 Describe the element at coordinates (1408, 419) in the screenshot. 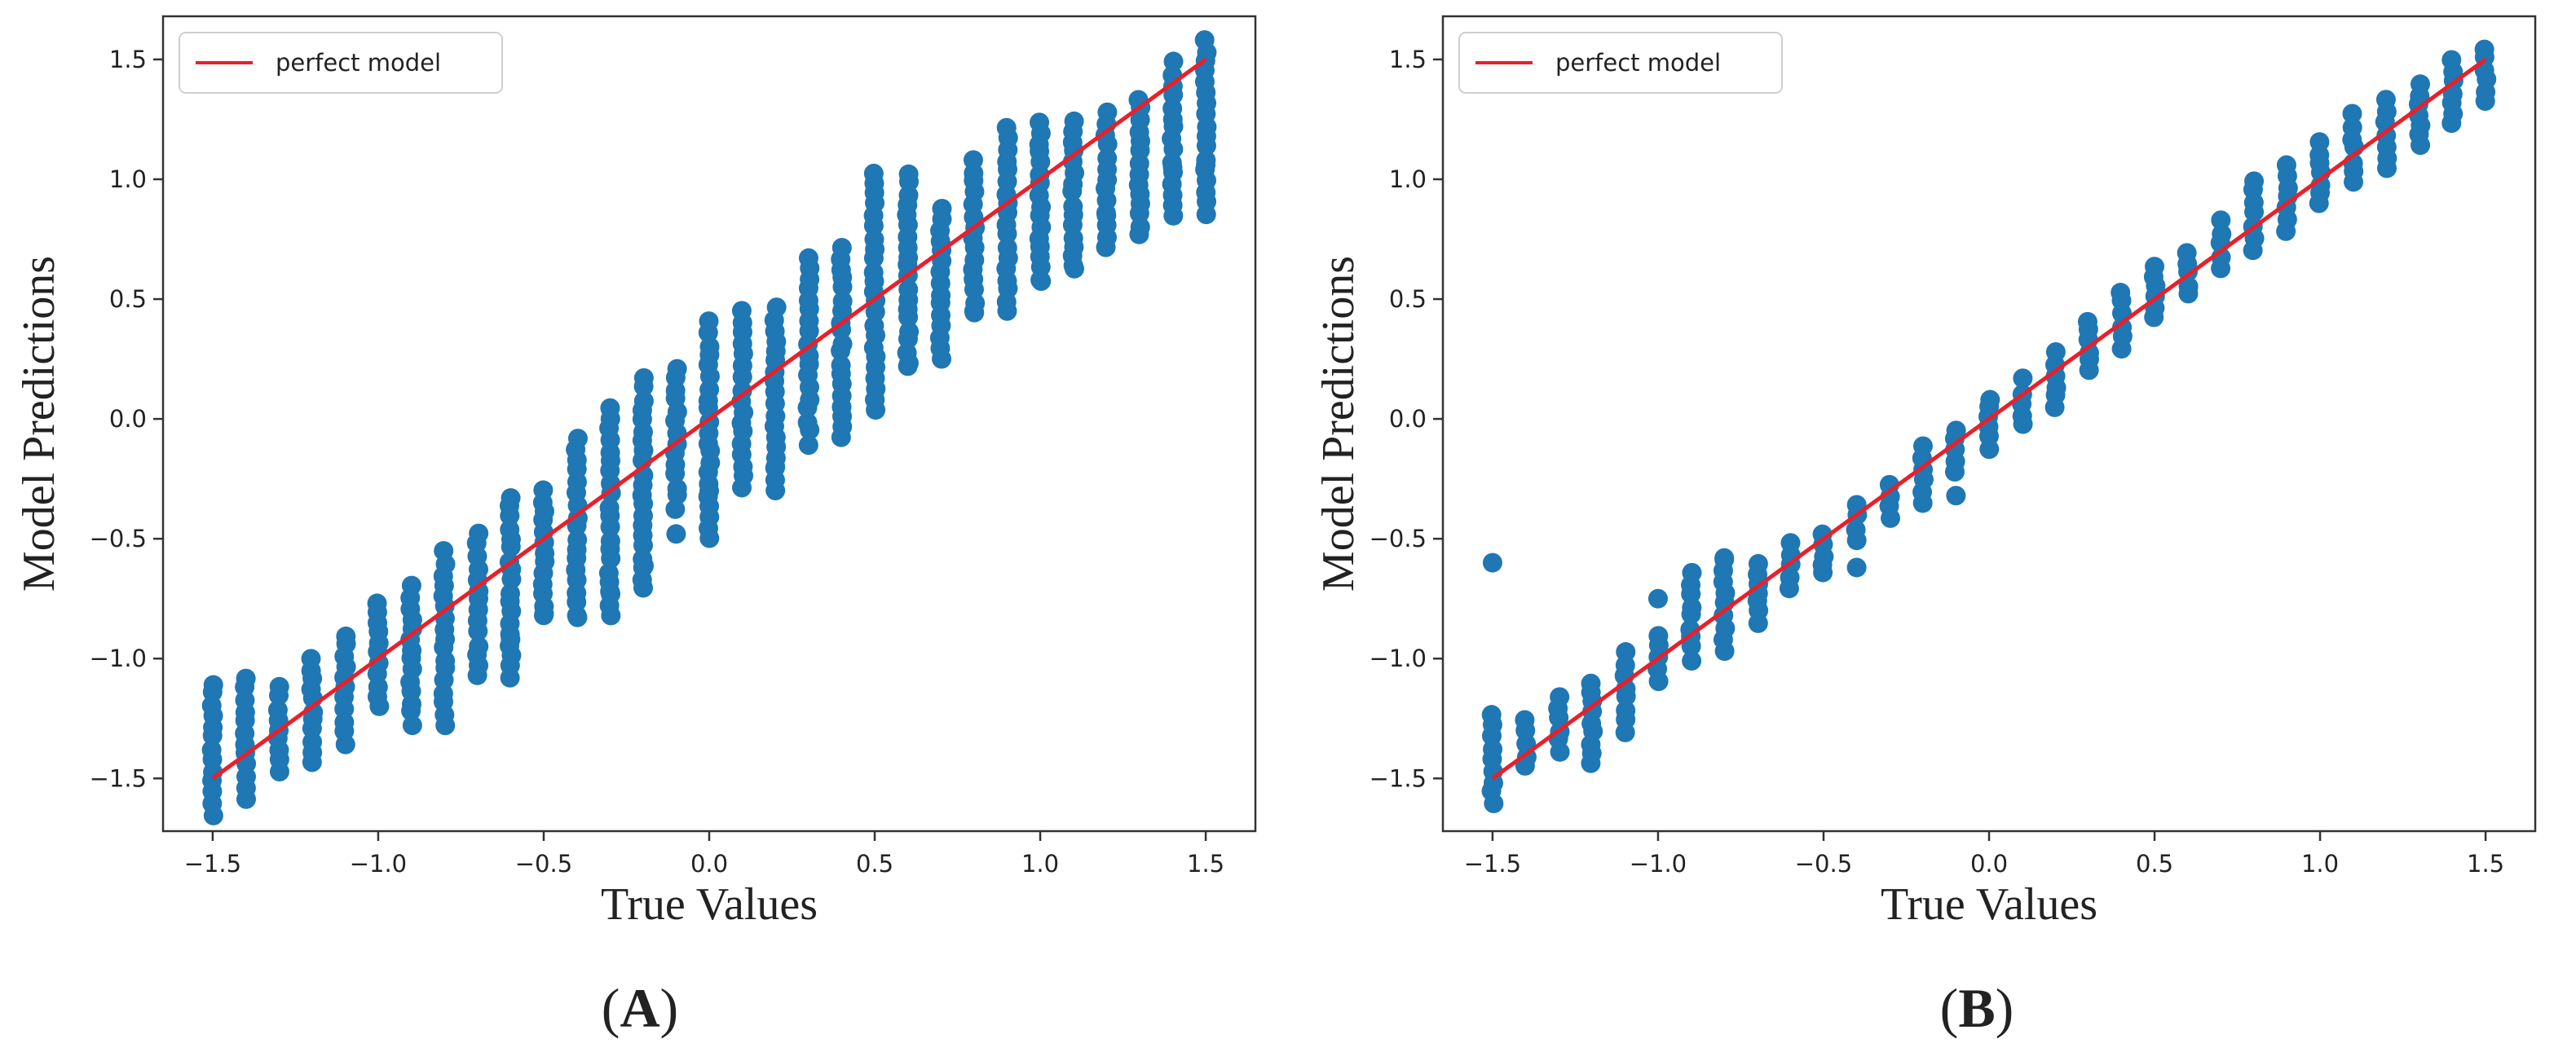

I see `y-tick-label-b: 0.0` at that location.